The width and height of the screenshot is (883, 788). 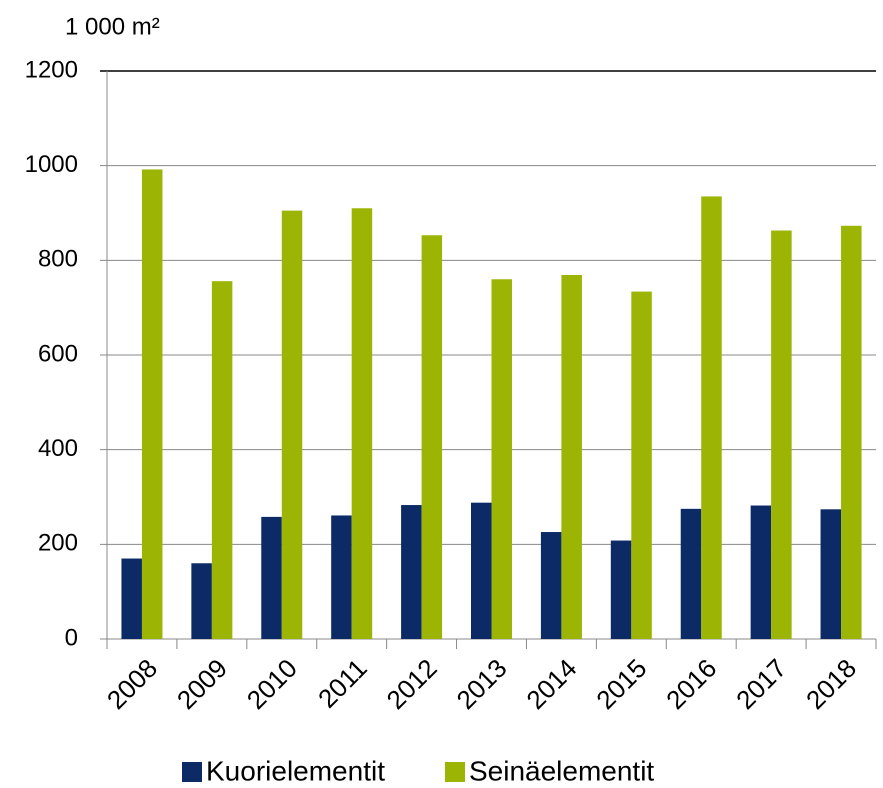 I want to click on x-tick-label: 2018, so click(x=831, y=684).